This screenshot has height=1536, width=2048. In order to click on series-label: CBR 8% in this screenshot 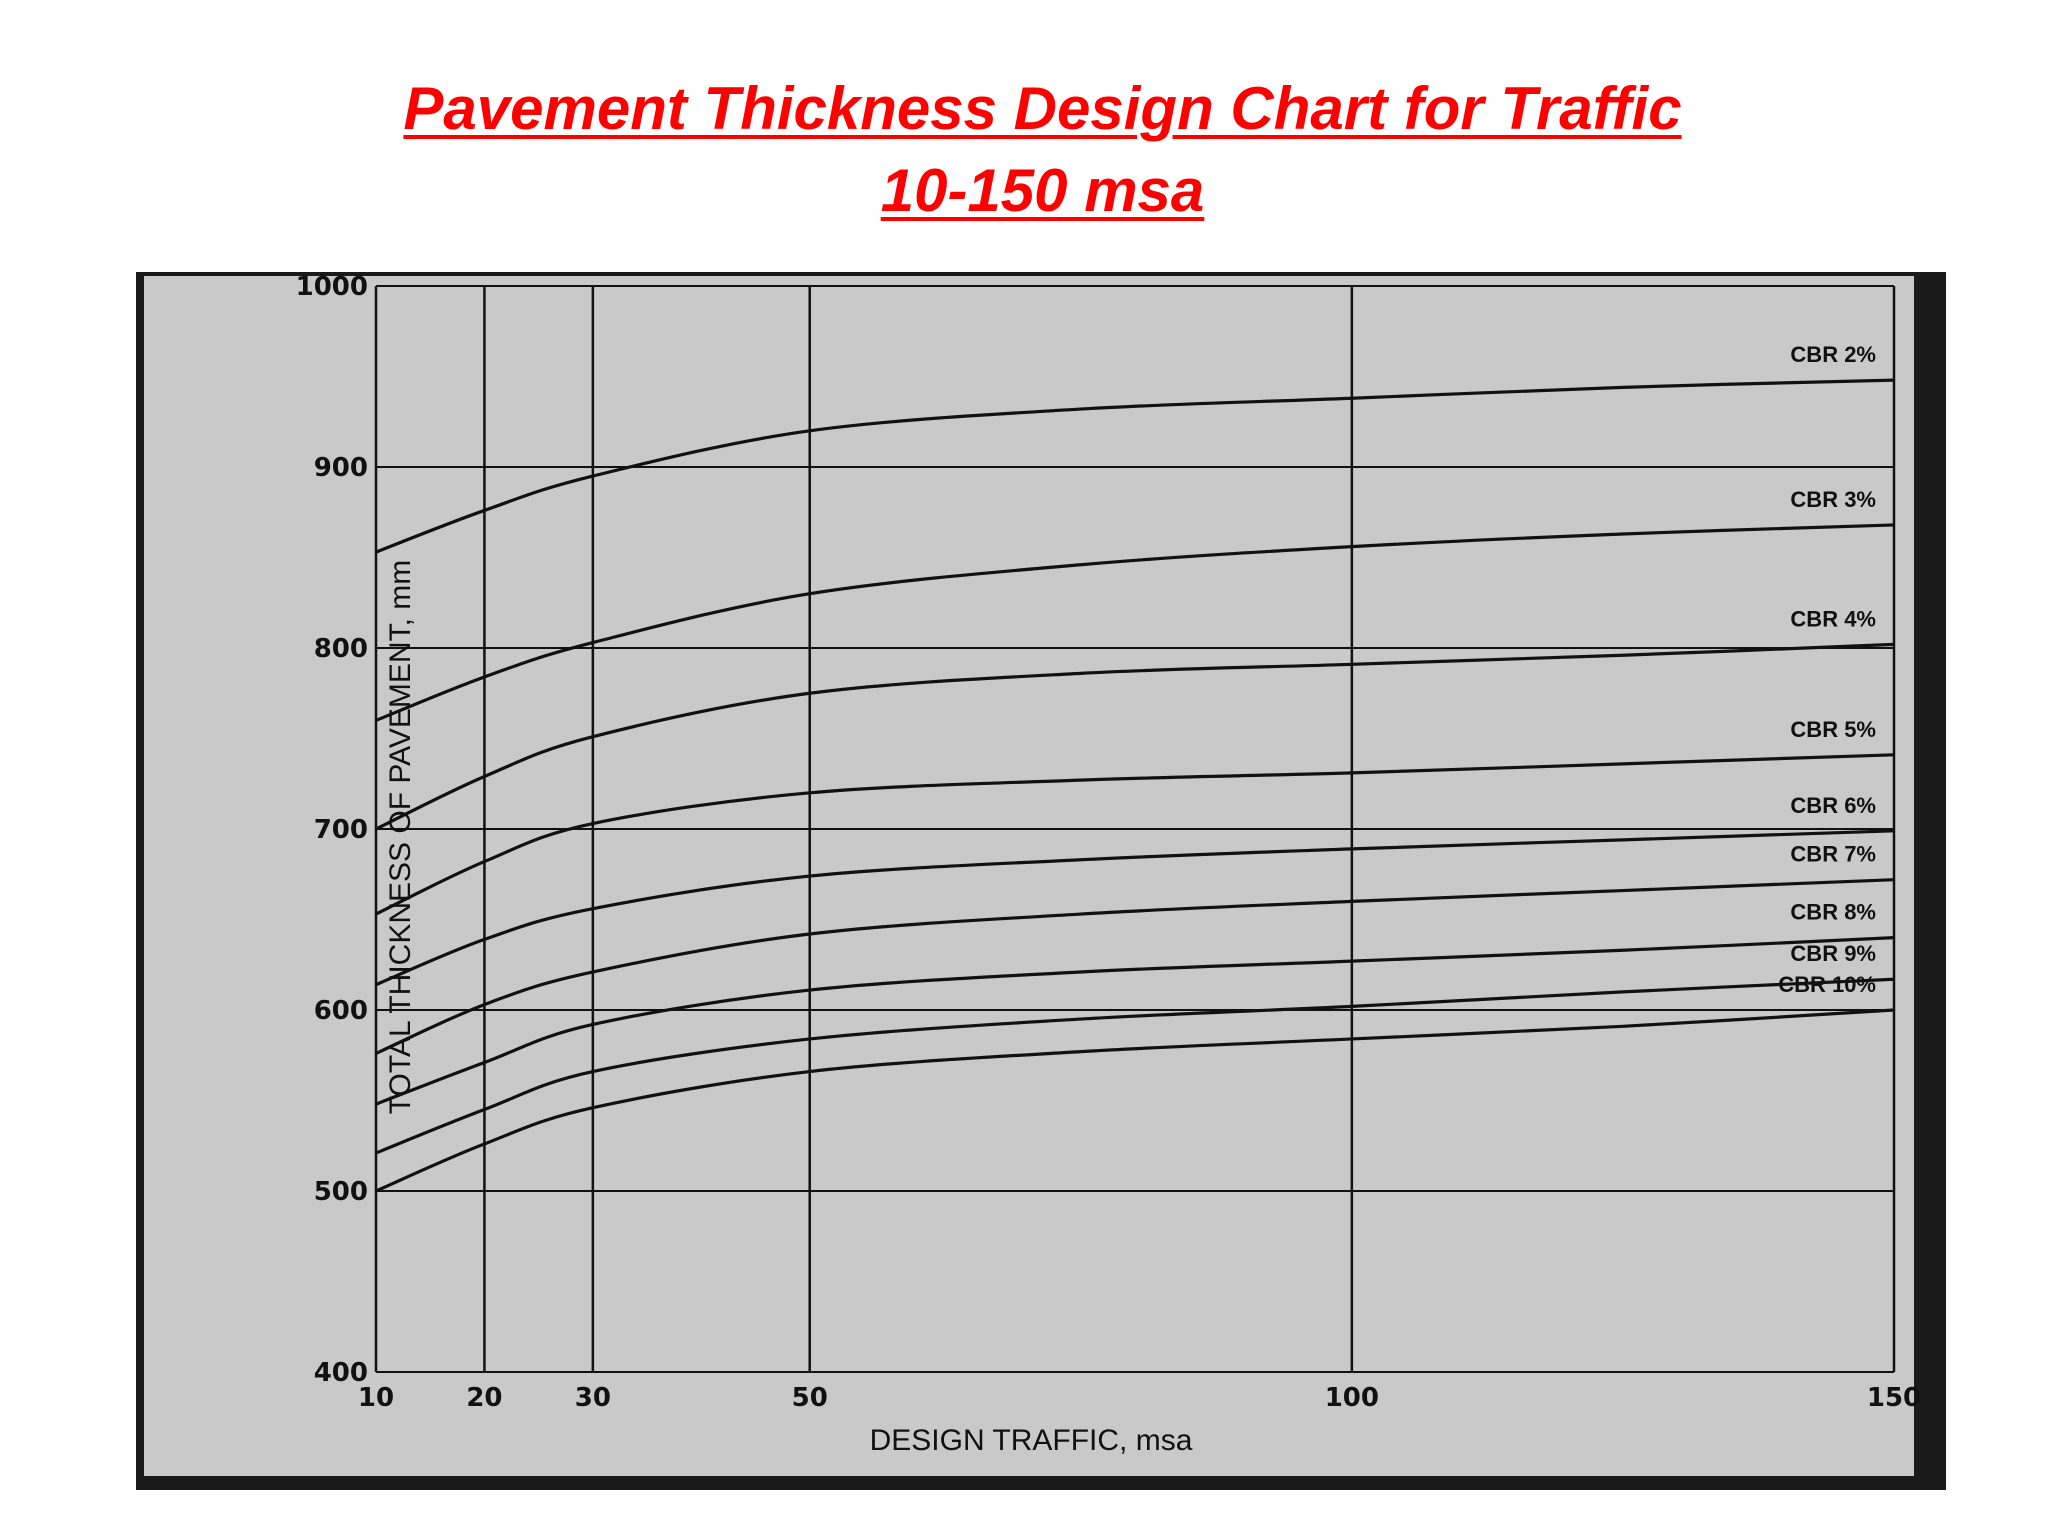, I will do `click(1833, 912)`.